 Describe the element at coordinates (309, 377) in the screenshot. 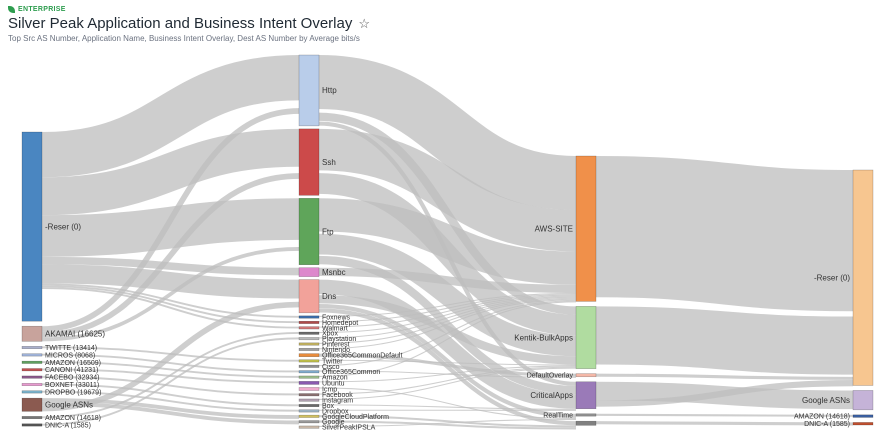

I see `sankey-node-a17` at that location.